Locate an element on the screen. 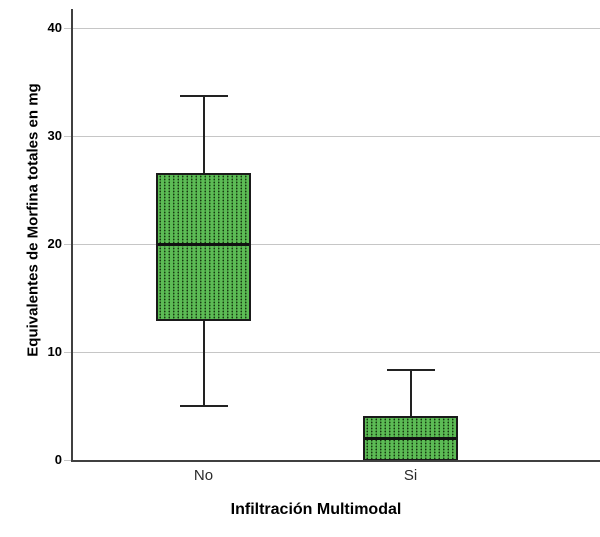  gridline-y10 is located at coordinates (332, 352).